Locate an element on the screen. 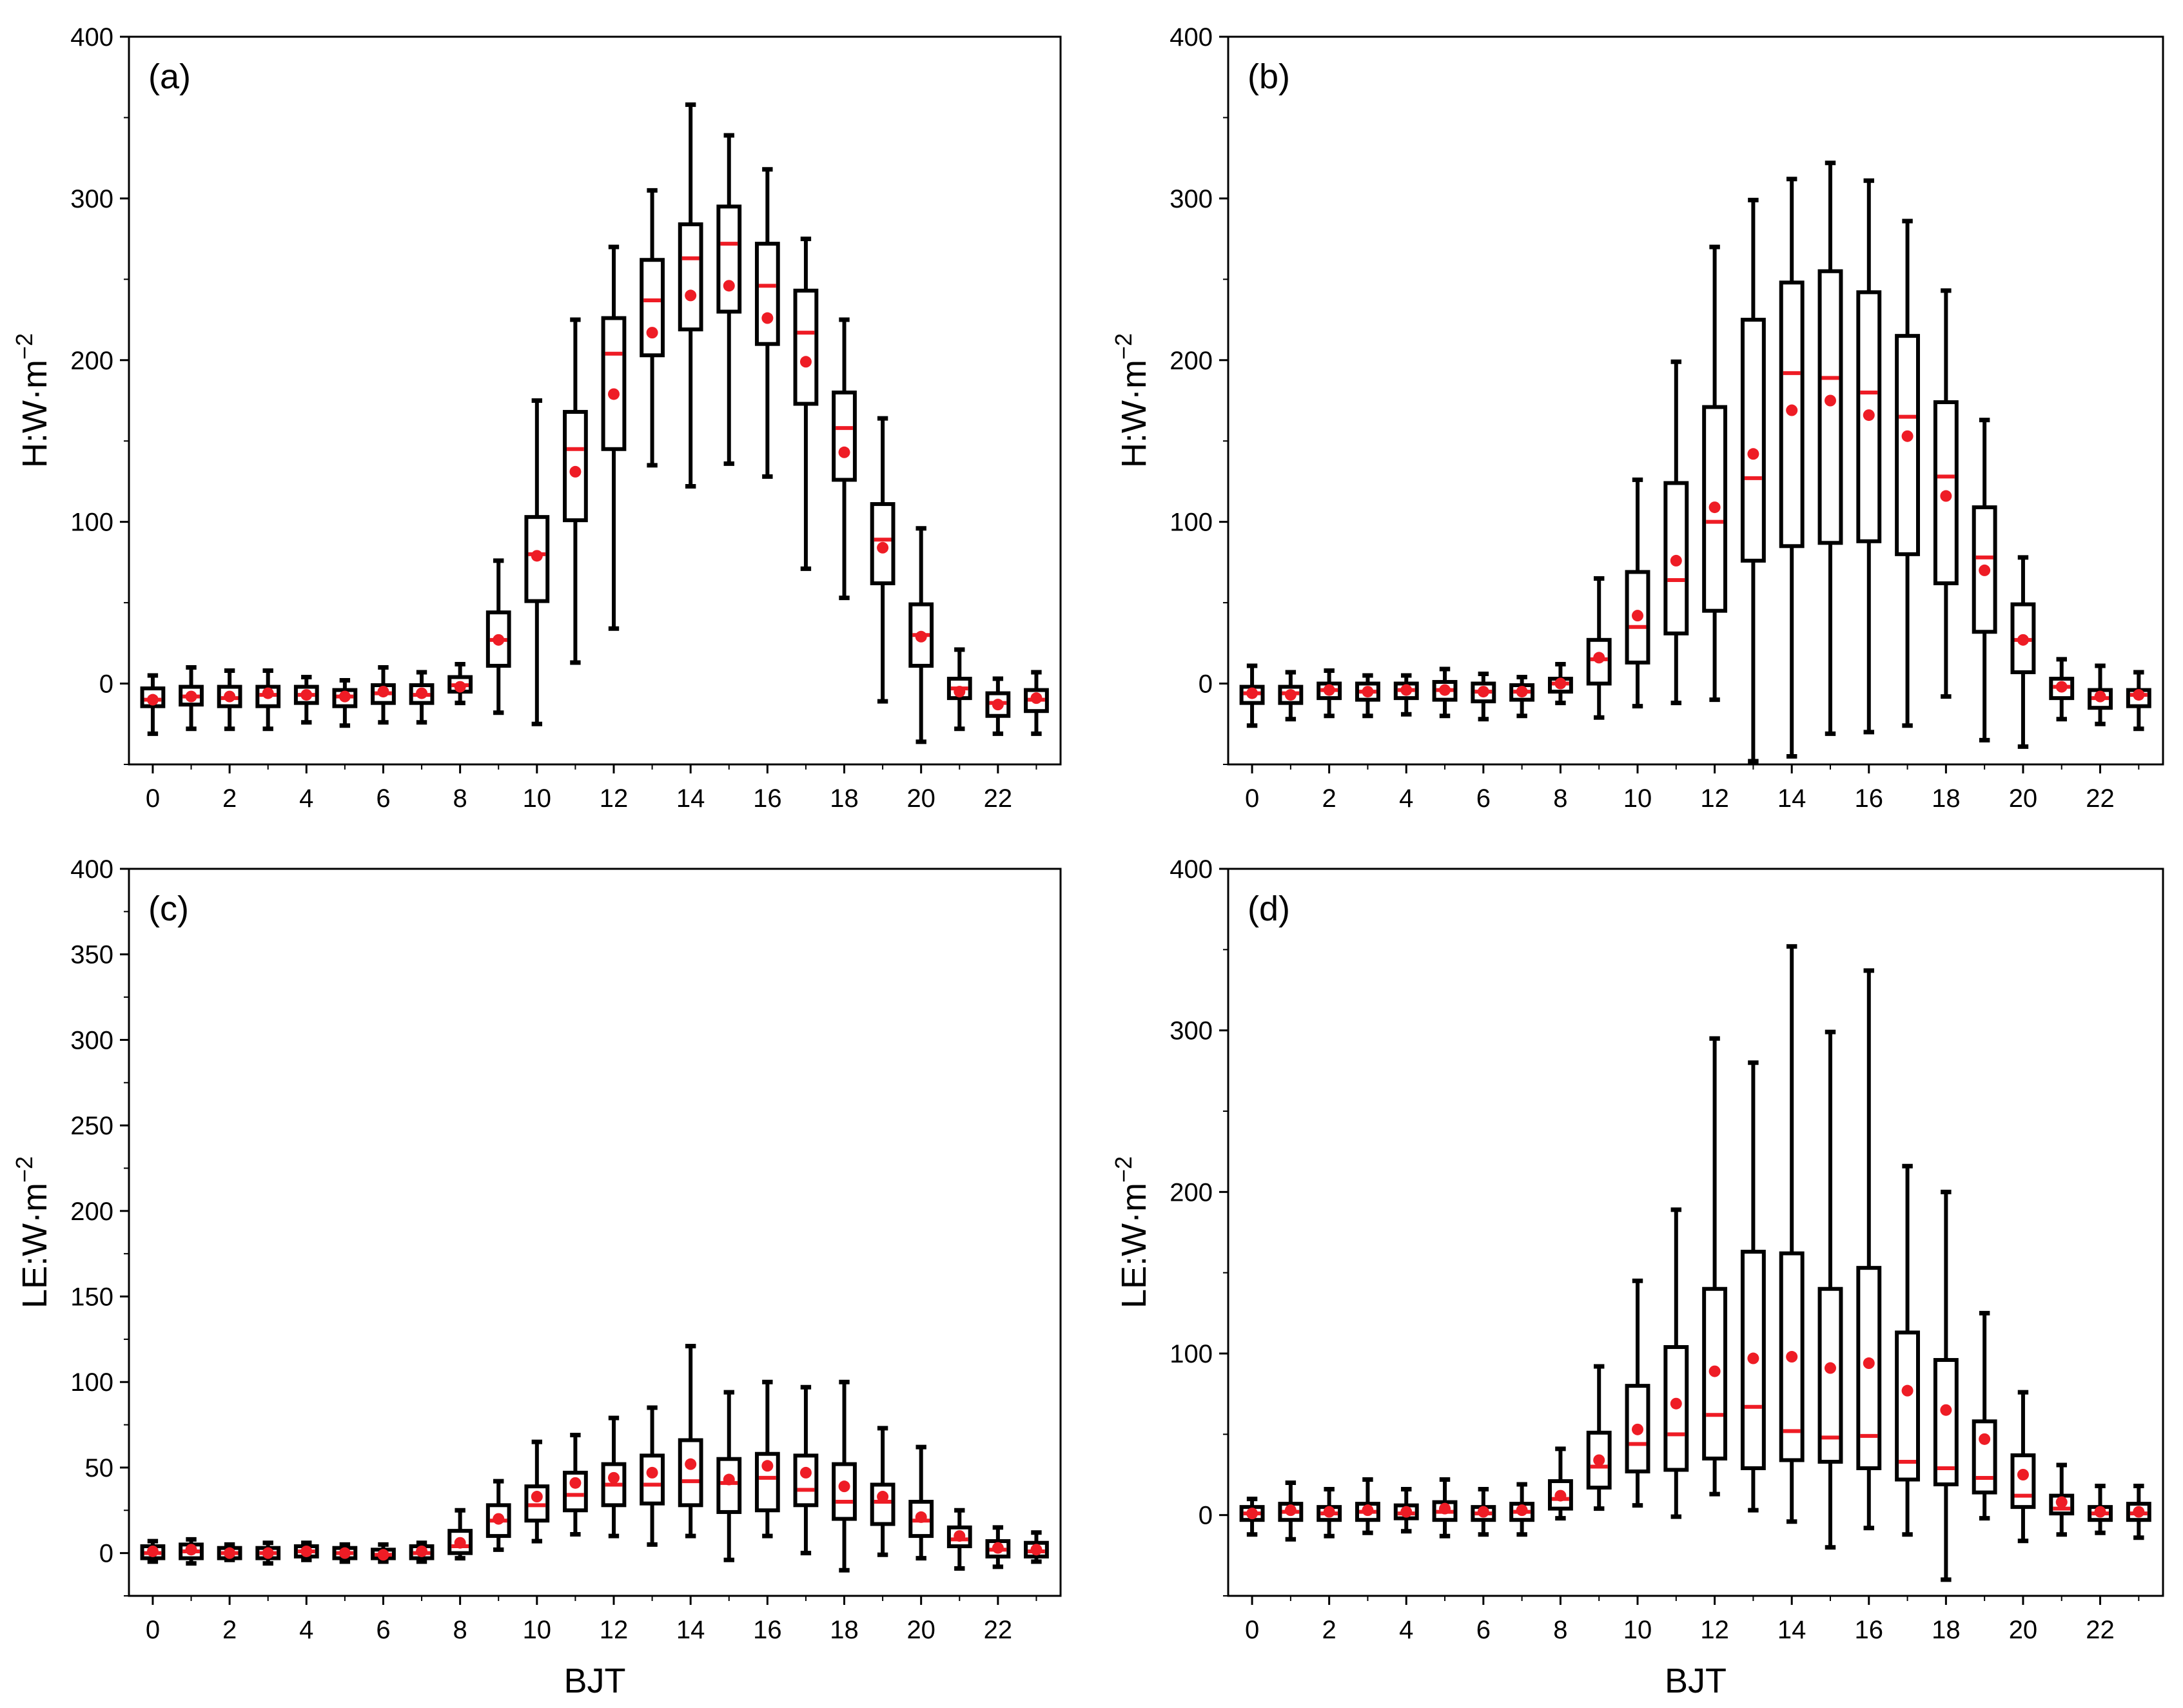  x-tick-label: 16 is located at coordinates (767, 1630).